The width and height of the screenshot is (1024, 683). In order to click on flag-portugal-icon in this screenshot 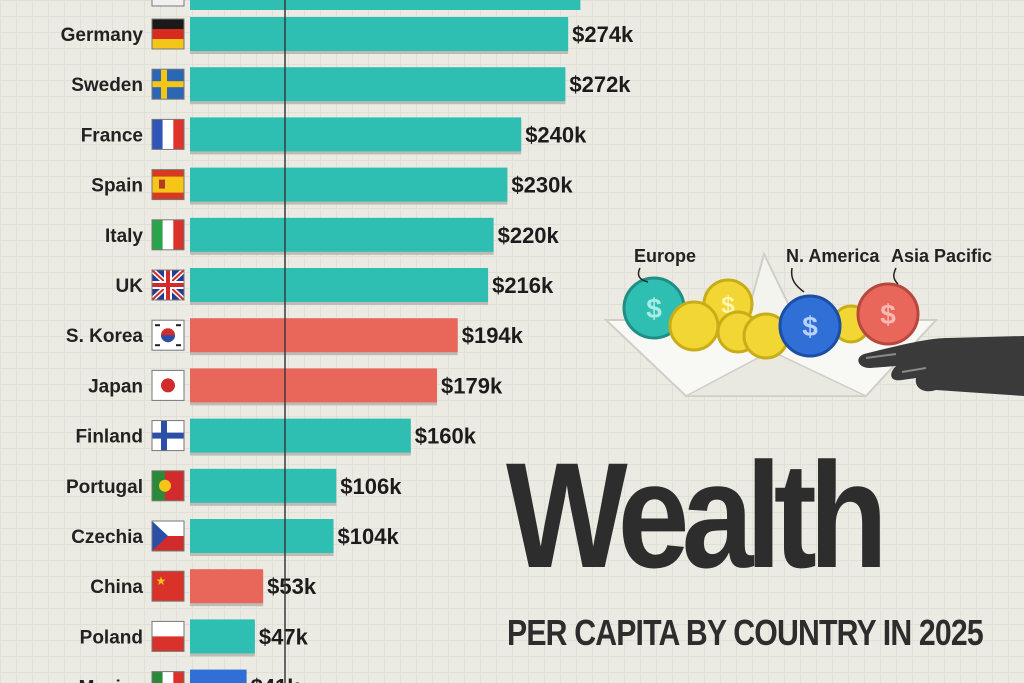, I will do `click(168, 486)`.